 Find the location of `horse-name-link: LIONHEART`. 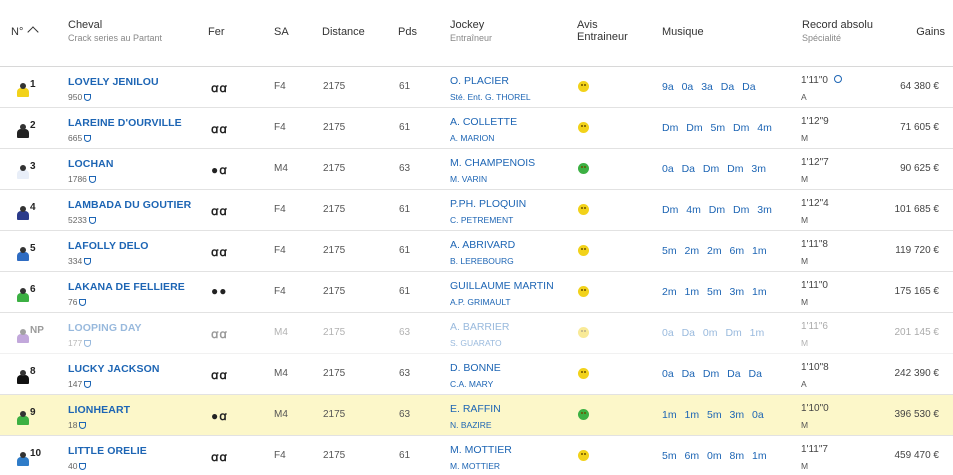

horse-name-link: LIONHEART is located at coordinates (99, 410).